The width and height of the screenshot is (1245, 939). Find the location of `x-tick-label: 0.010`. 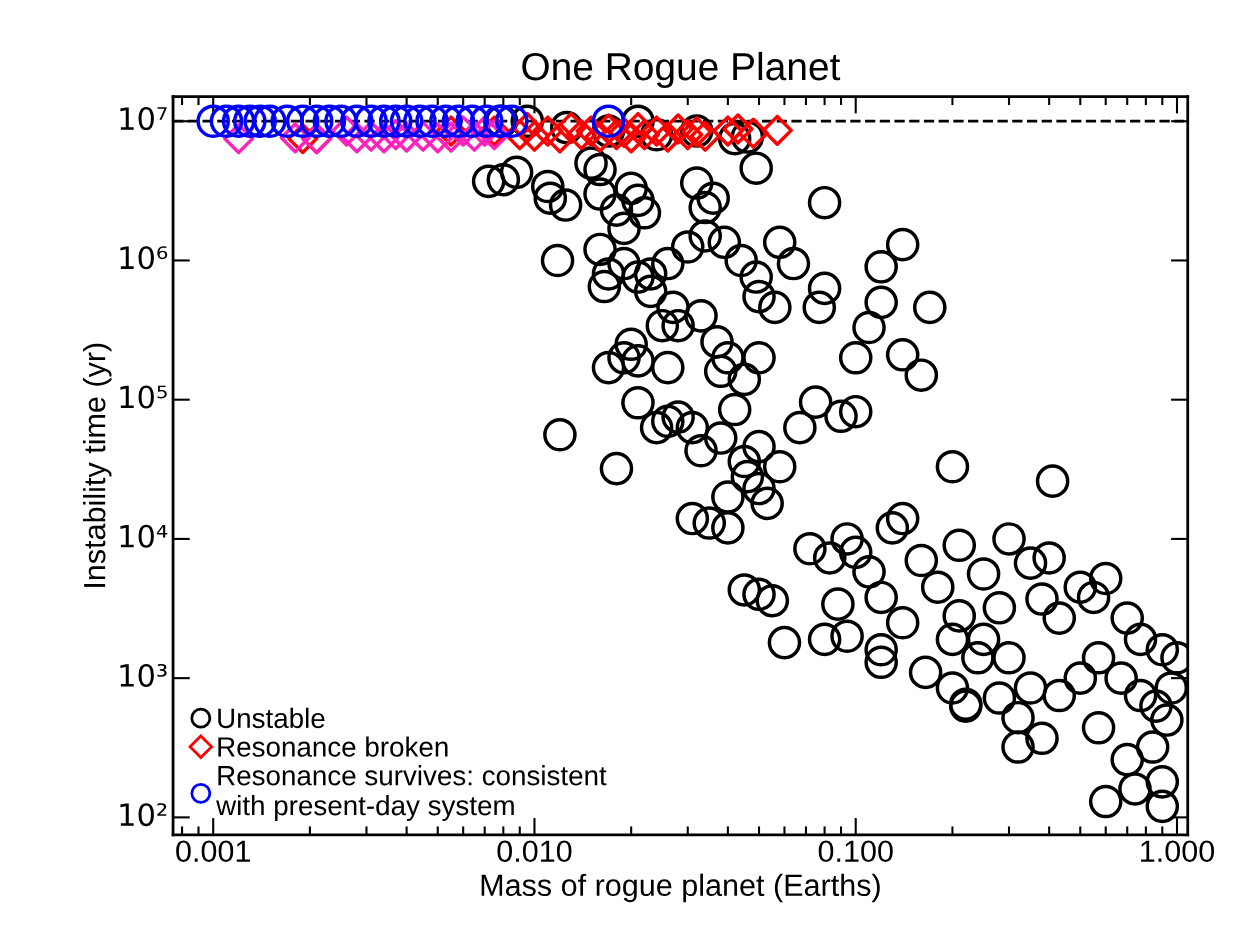

x-tick-label: 0.010 is located at coordinates (534, 851).